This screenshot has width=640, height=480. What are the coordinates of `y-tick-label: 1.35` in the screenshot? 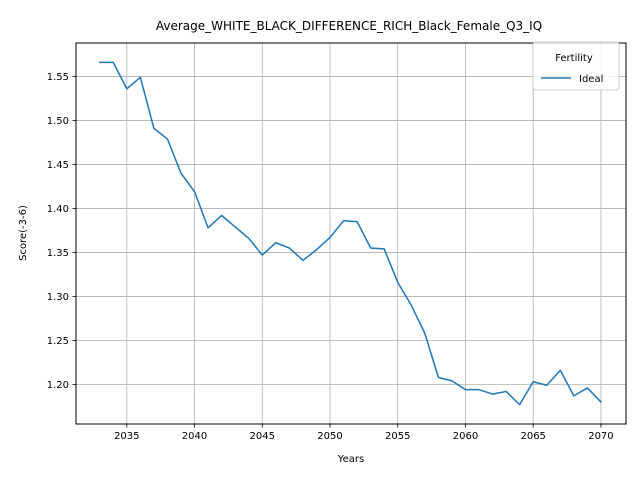 It's located at (58, 253).